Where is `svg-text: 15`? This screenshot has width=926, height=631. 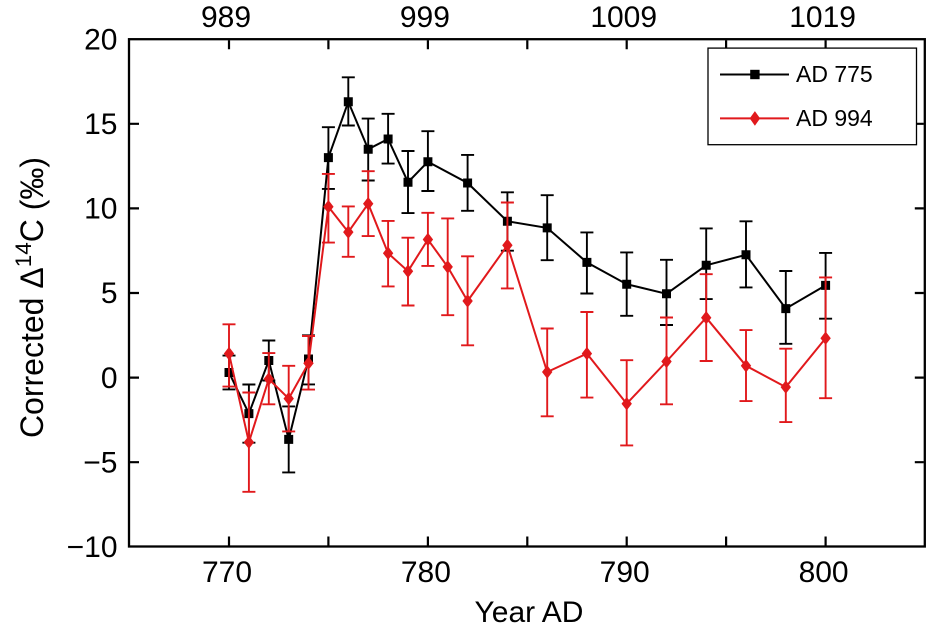
svg-text: 15 is located at coordinates (100, 124).